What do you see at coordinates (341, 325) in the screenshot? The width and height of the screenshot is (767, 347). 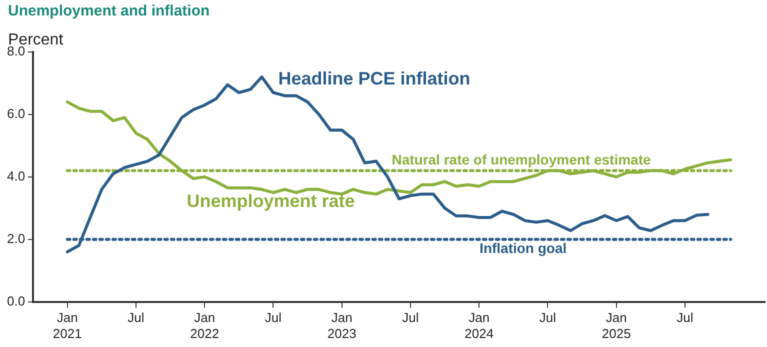 I see `x-tick-label: Jan 2023` at bounding box center [341, 325].